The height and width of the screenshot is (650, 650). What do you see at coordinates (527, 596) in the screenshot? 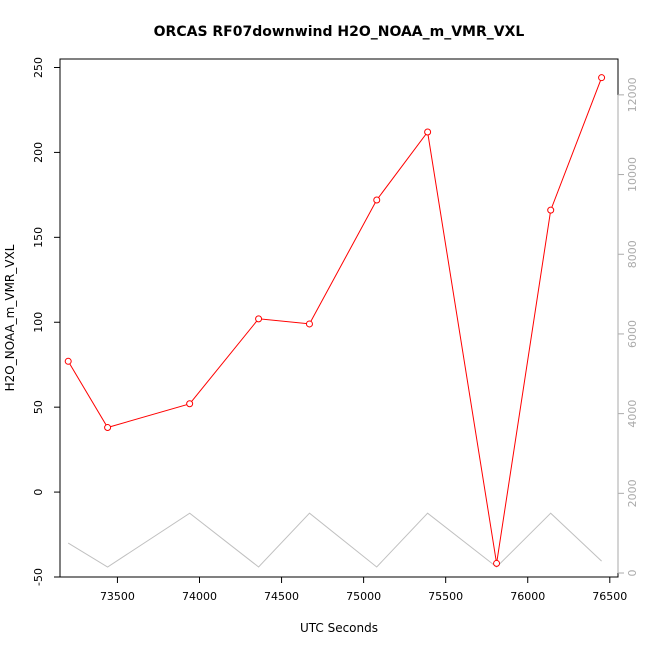
I see `x-tick-label: 76000` at bounding box center [527, 596].